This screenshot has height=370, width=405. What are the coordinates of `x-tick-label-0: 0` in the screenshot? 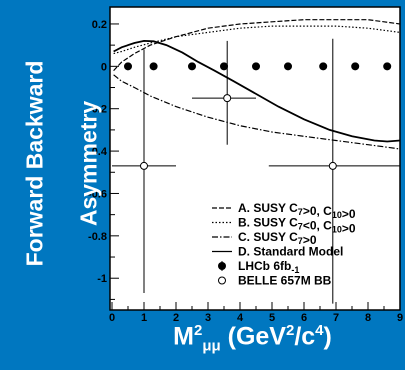 It's located at (112, 318).